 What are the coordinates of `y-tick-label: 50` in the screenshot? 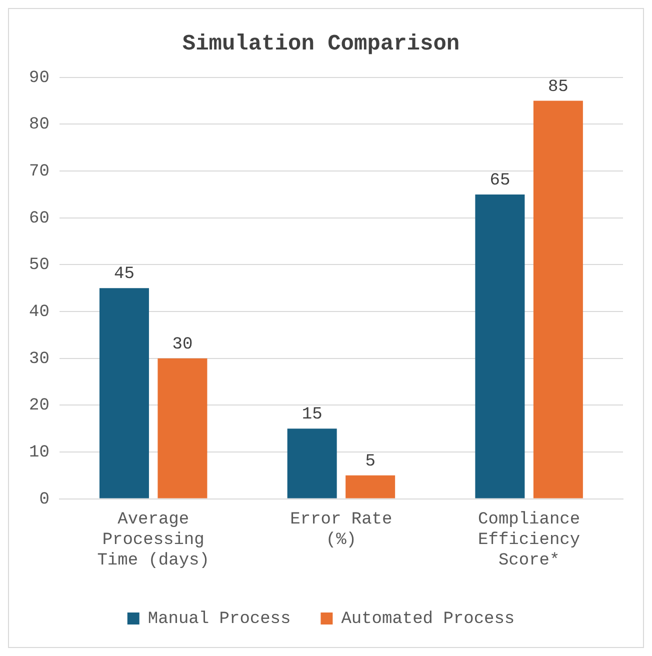 It's located at (39, 266).